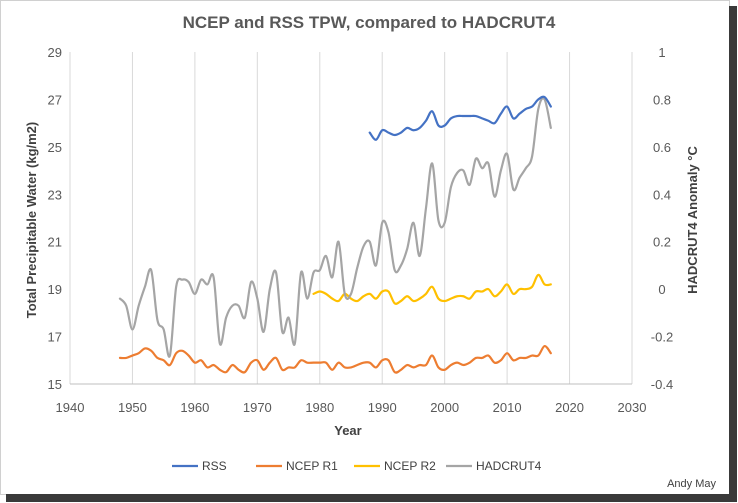 The image size is (738, 503). I want to click on frame-shadow-bottom, so click(371, 498).